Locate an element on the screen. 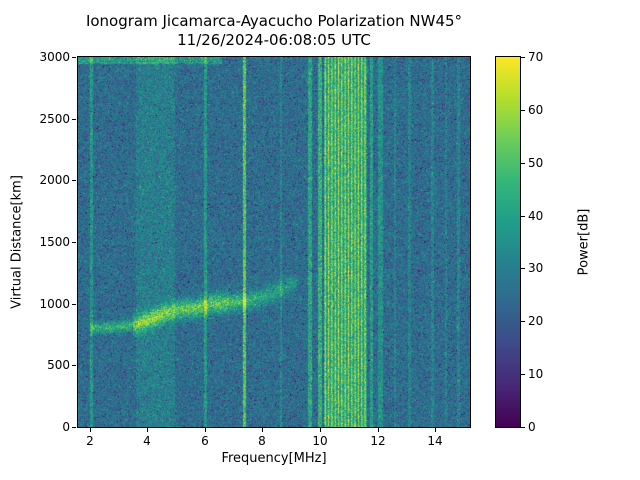 Image resolution: width=640 pixels, height=480 pixels. y-tick-label: 500 is located at coordinates (58, 365).